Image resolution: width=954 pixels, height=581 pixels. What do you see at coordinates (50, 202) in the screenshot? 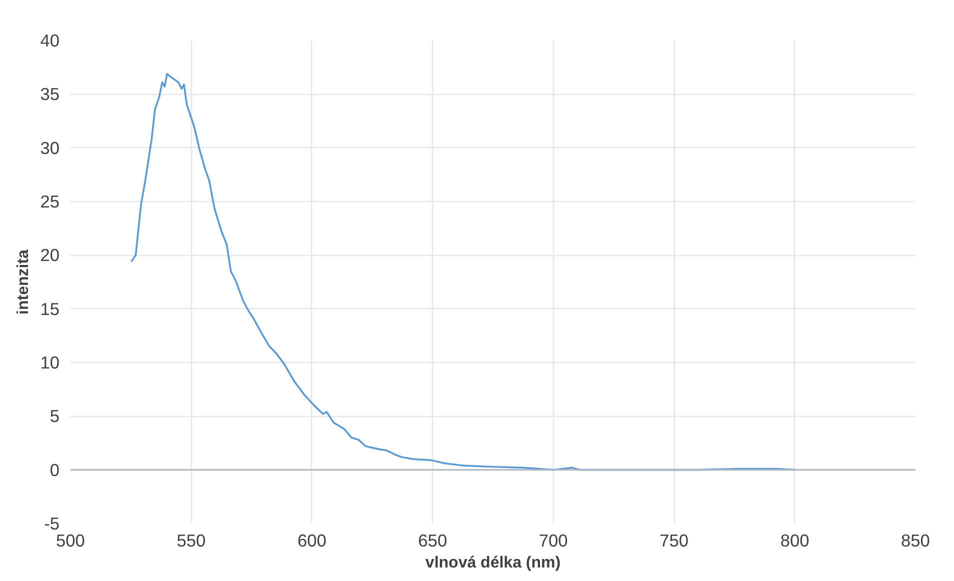
I see `y-tick-label: 25` at bounding box center [50, 202].